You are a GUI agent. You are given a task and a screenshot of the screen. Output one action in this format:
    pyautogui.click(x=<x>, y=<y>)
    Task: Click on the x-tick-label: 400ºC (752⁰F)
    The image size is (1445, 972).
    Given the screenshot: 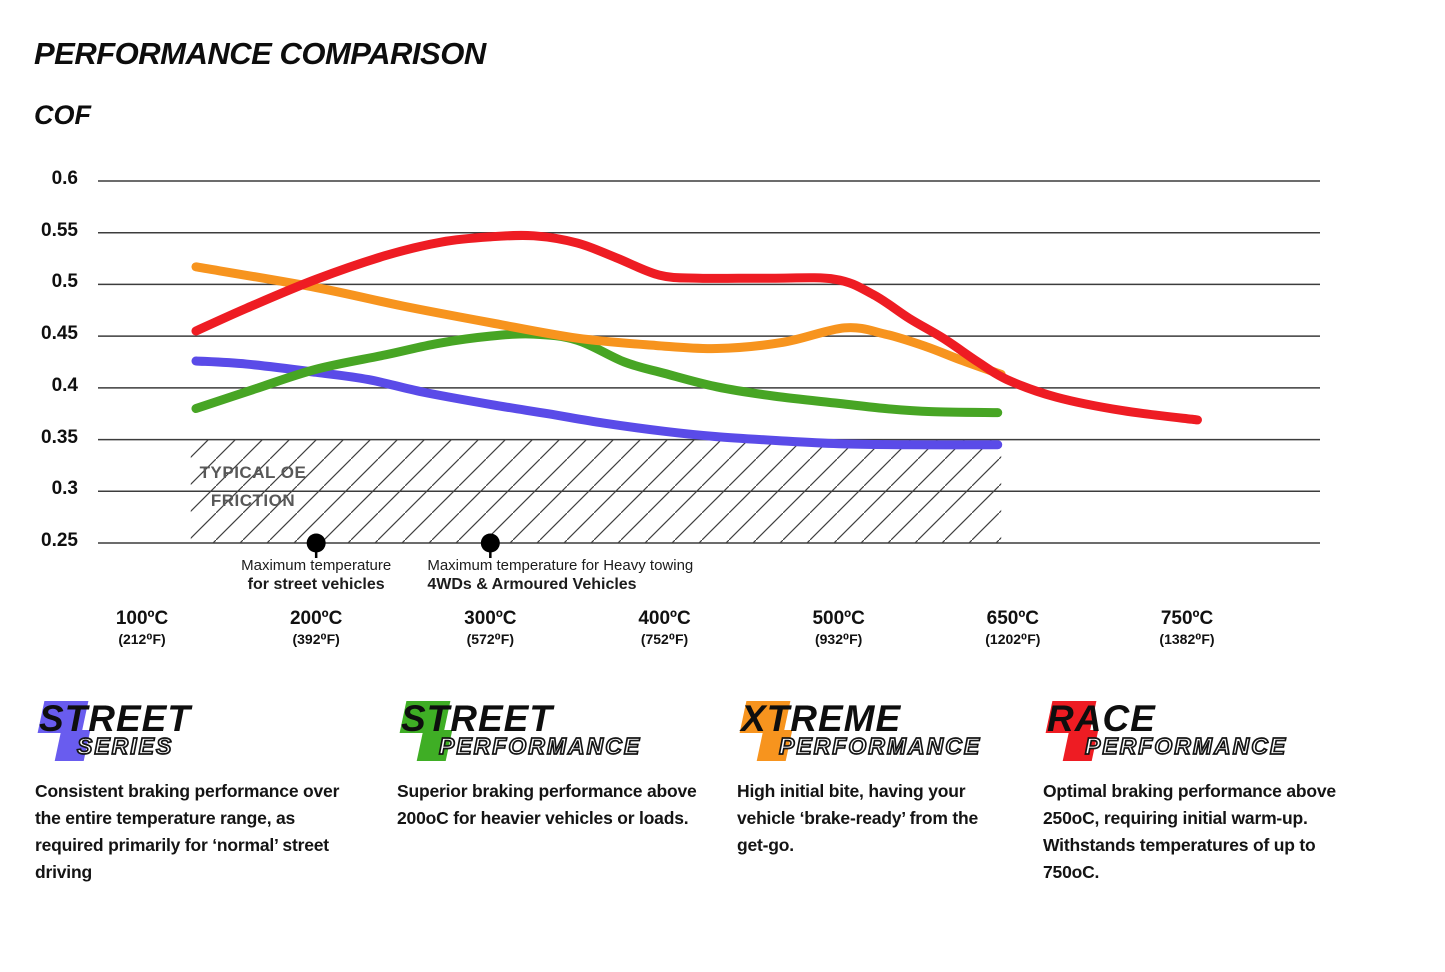 What is the action you would take?
    pyautogui.click(x=664, y=627)
    